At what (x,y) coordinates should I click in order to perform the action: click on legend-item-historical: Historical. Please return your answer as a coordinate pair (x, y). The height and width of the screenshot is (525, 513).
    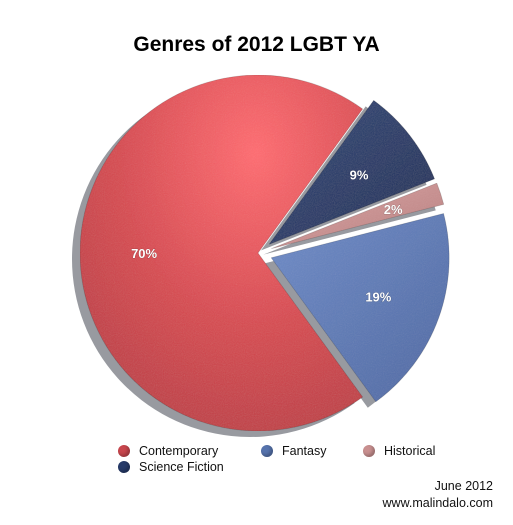
    Looking at the image, I should click on (399, 451).